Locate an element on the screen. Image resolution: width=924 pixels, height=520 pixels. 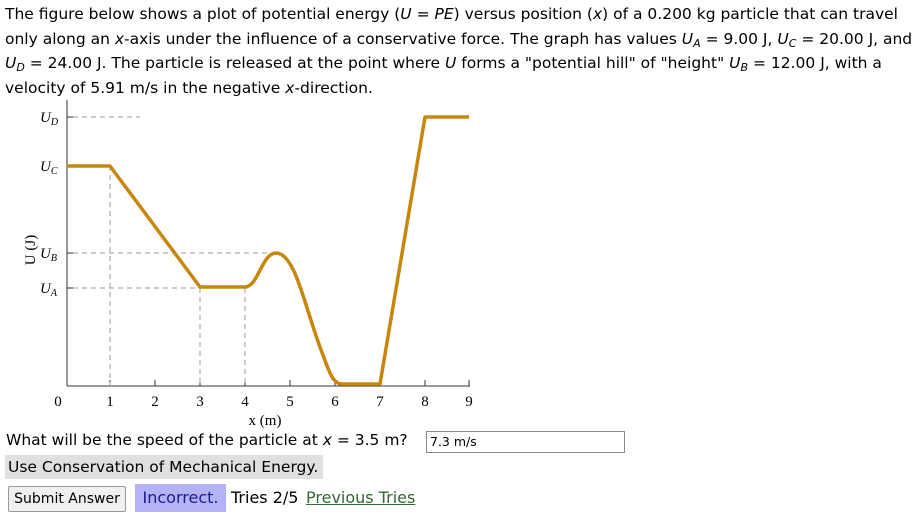
y-label: UC is located at coordinates (49, 168).